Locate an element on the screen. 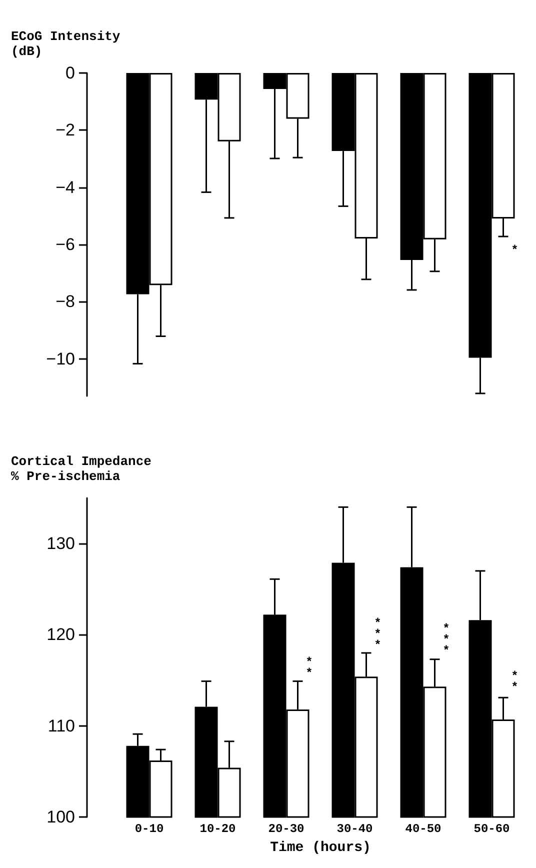 The height and width of the screenshot is (868, 536). y-tick-label: 100 is located at coordinates (60, 817).